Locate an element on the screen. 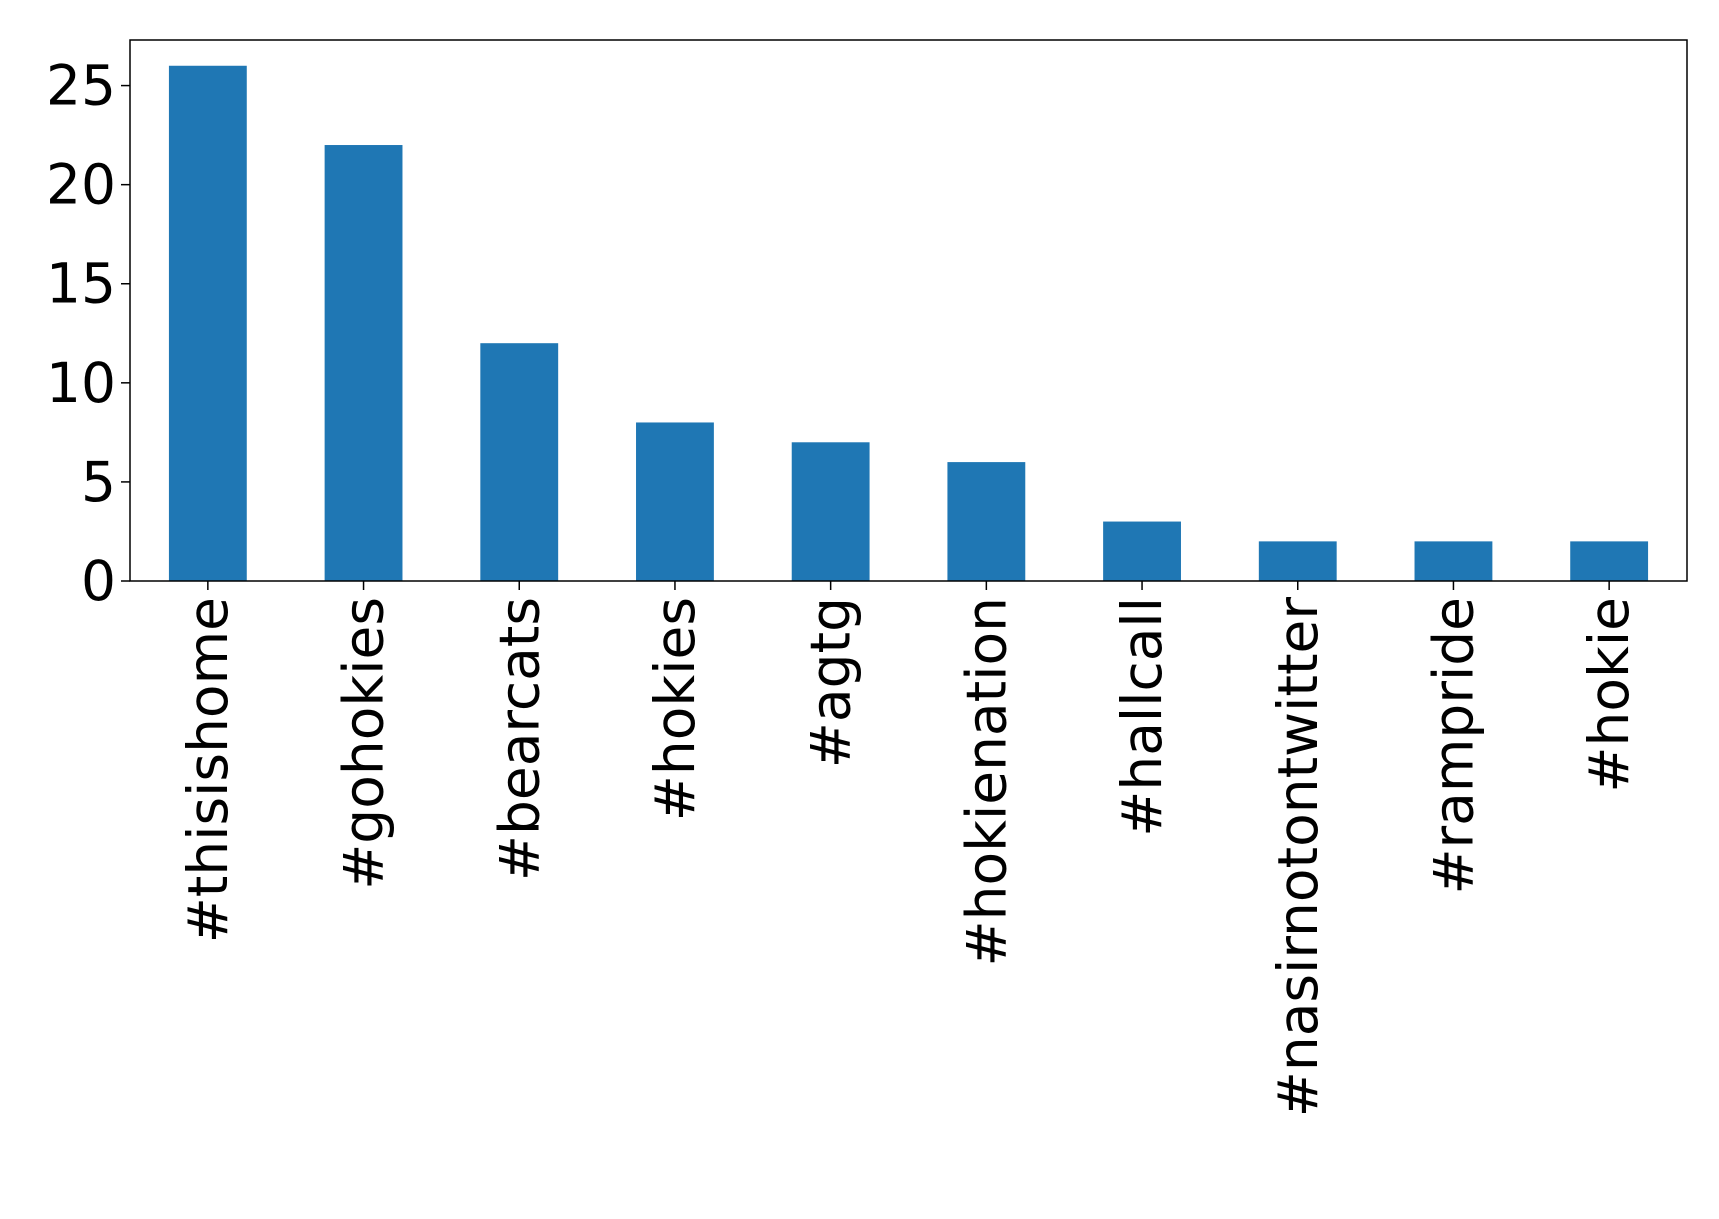  y-tick-label: 25 is located at coordinates (81, 86).